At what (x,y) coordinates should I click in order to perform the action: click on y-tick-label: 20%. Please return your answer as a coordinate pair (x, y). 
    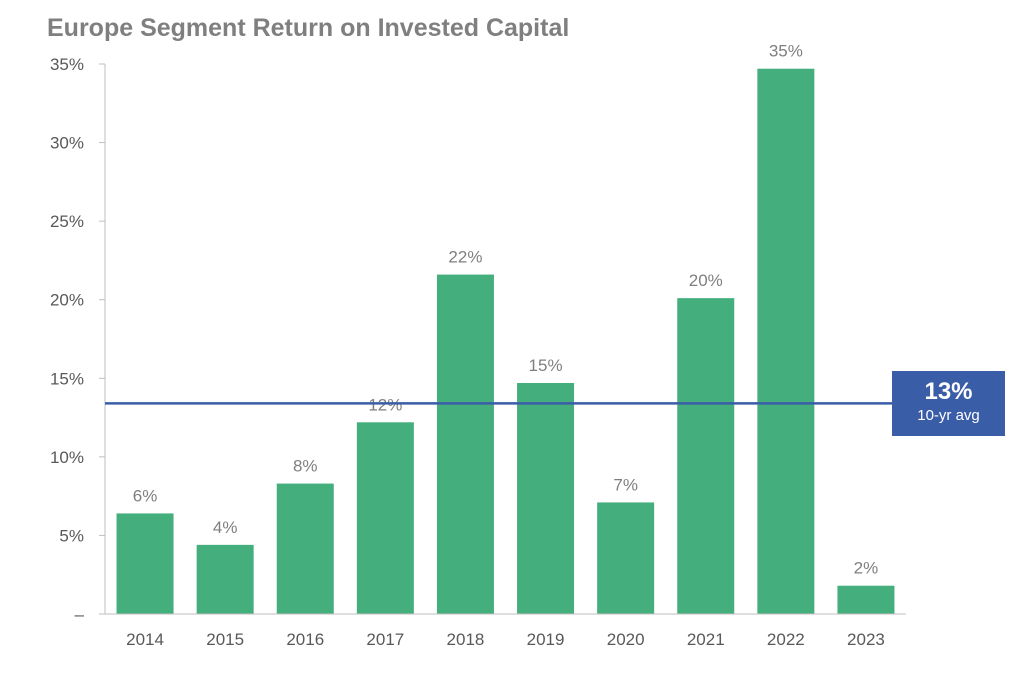
    Looking at the image, I should click on (67, 300).